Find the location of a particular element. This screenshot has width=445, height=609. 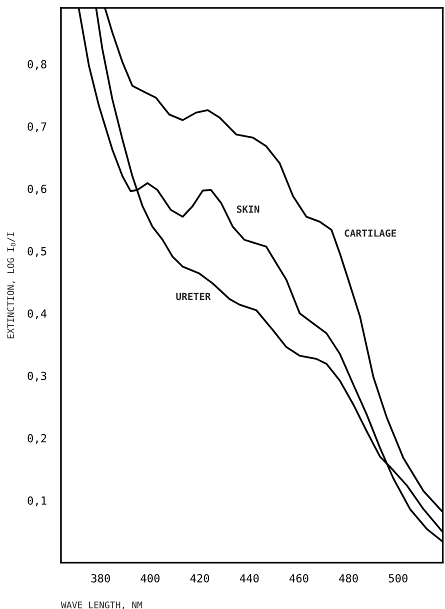

x-tick-label: 400 is located at coordinates (150, 578).